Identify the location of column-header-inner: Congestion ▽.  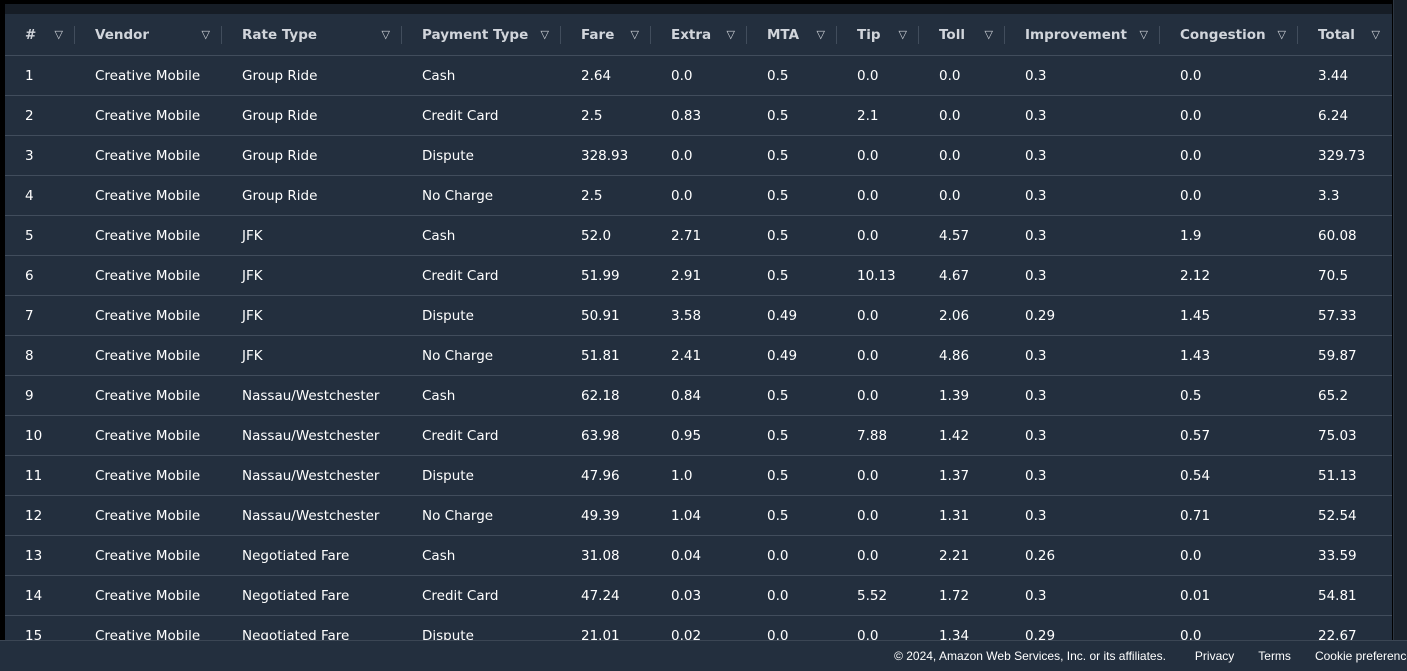
(1229, 34).